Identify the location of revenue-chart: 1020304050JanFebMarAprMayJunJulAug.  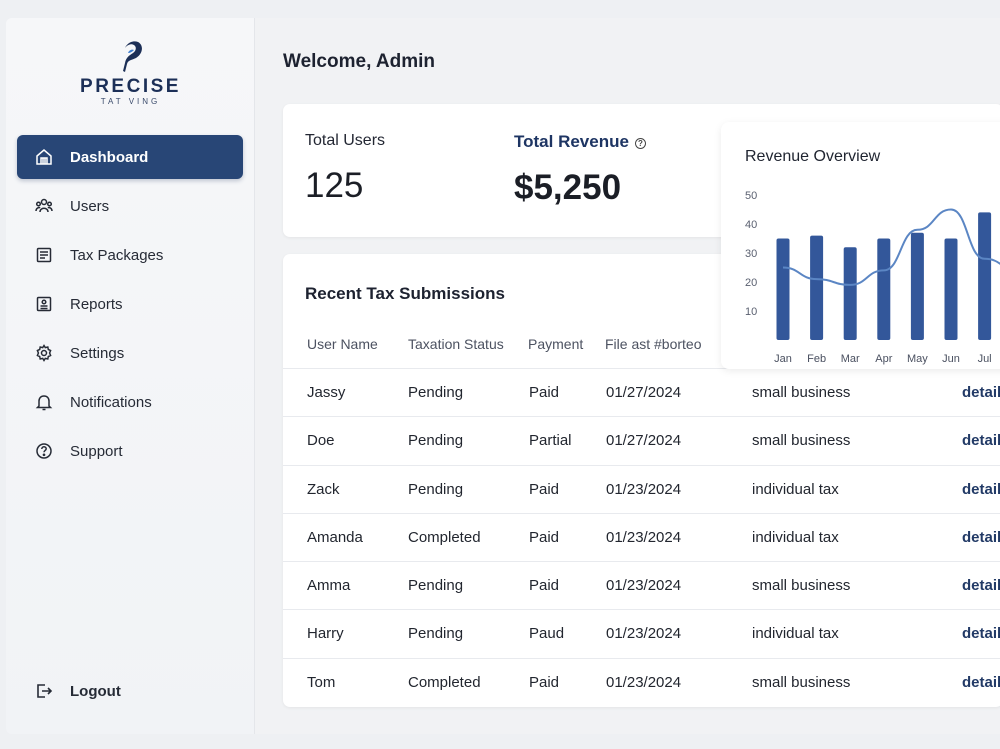
(872, 277).